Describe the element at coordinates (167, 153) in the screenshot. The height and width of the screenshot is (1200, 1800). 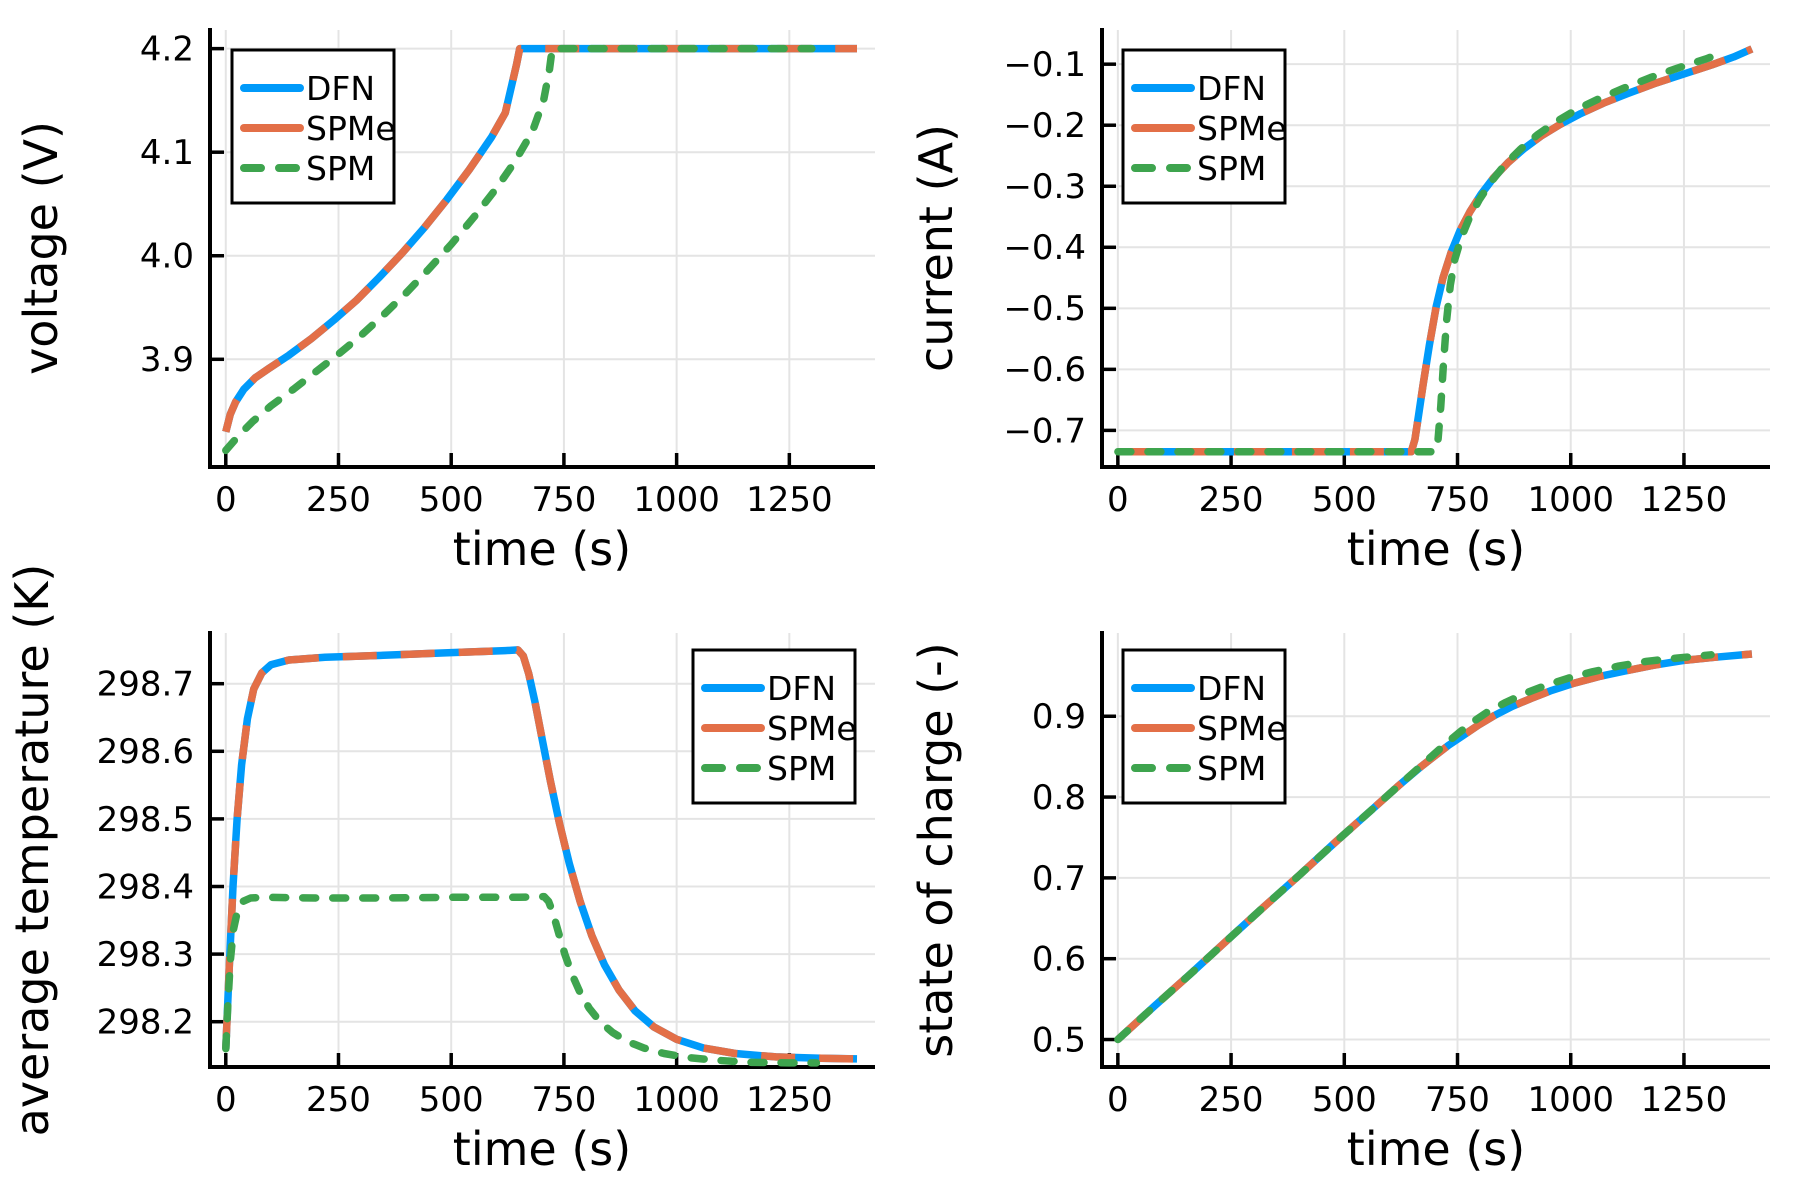
I see `y-tick-label: 4.1` at that location.